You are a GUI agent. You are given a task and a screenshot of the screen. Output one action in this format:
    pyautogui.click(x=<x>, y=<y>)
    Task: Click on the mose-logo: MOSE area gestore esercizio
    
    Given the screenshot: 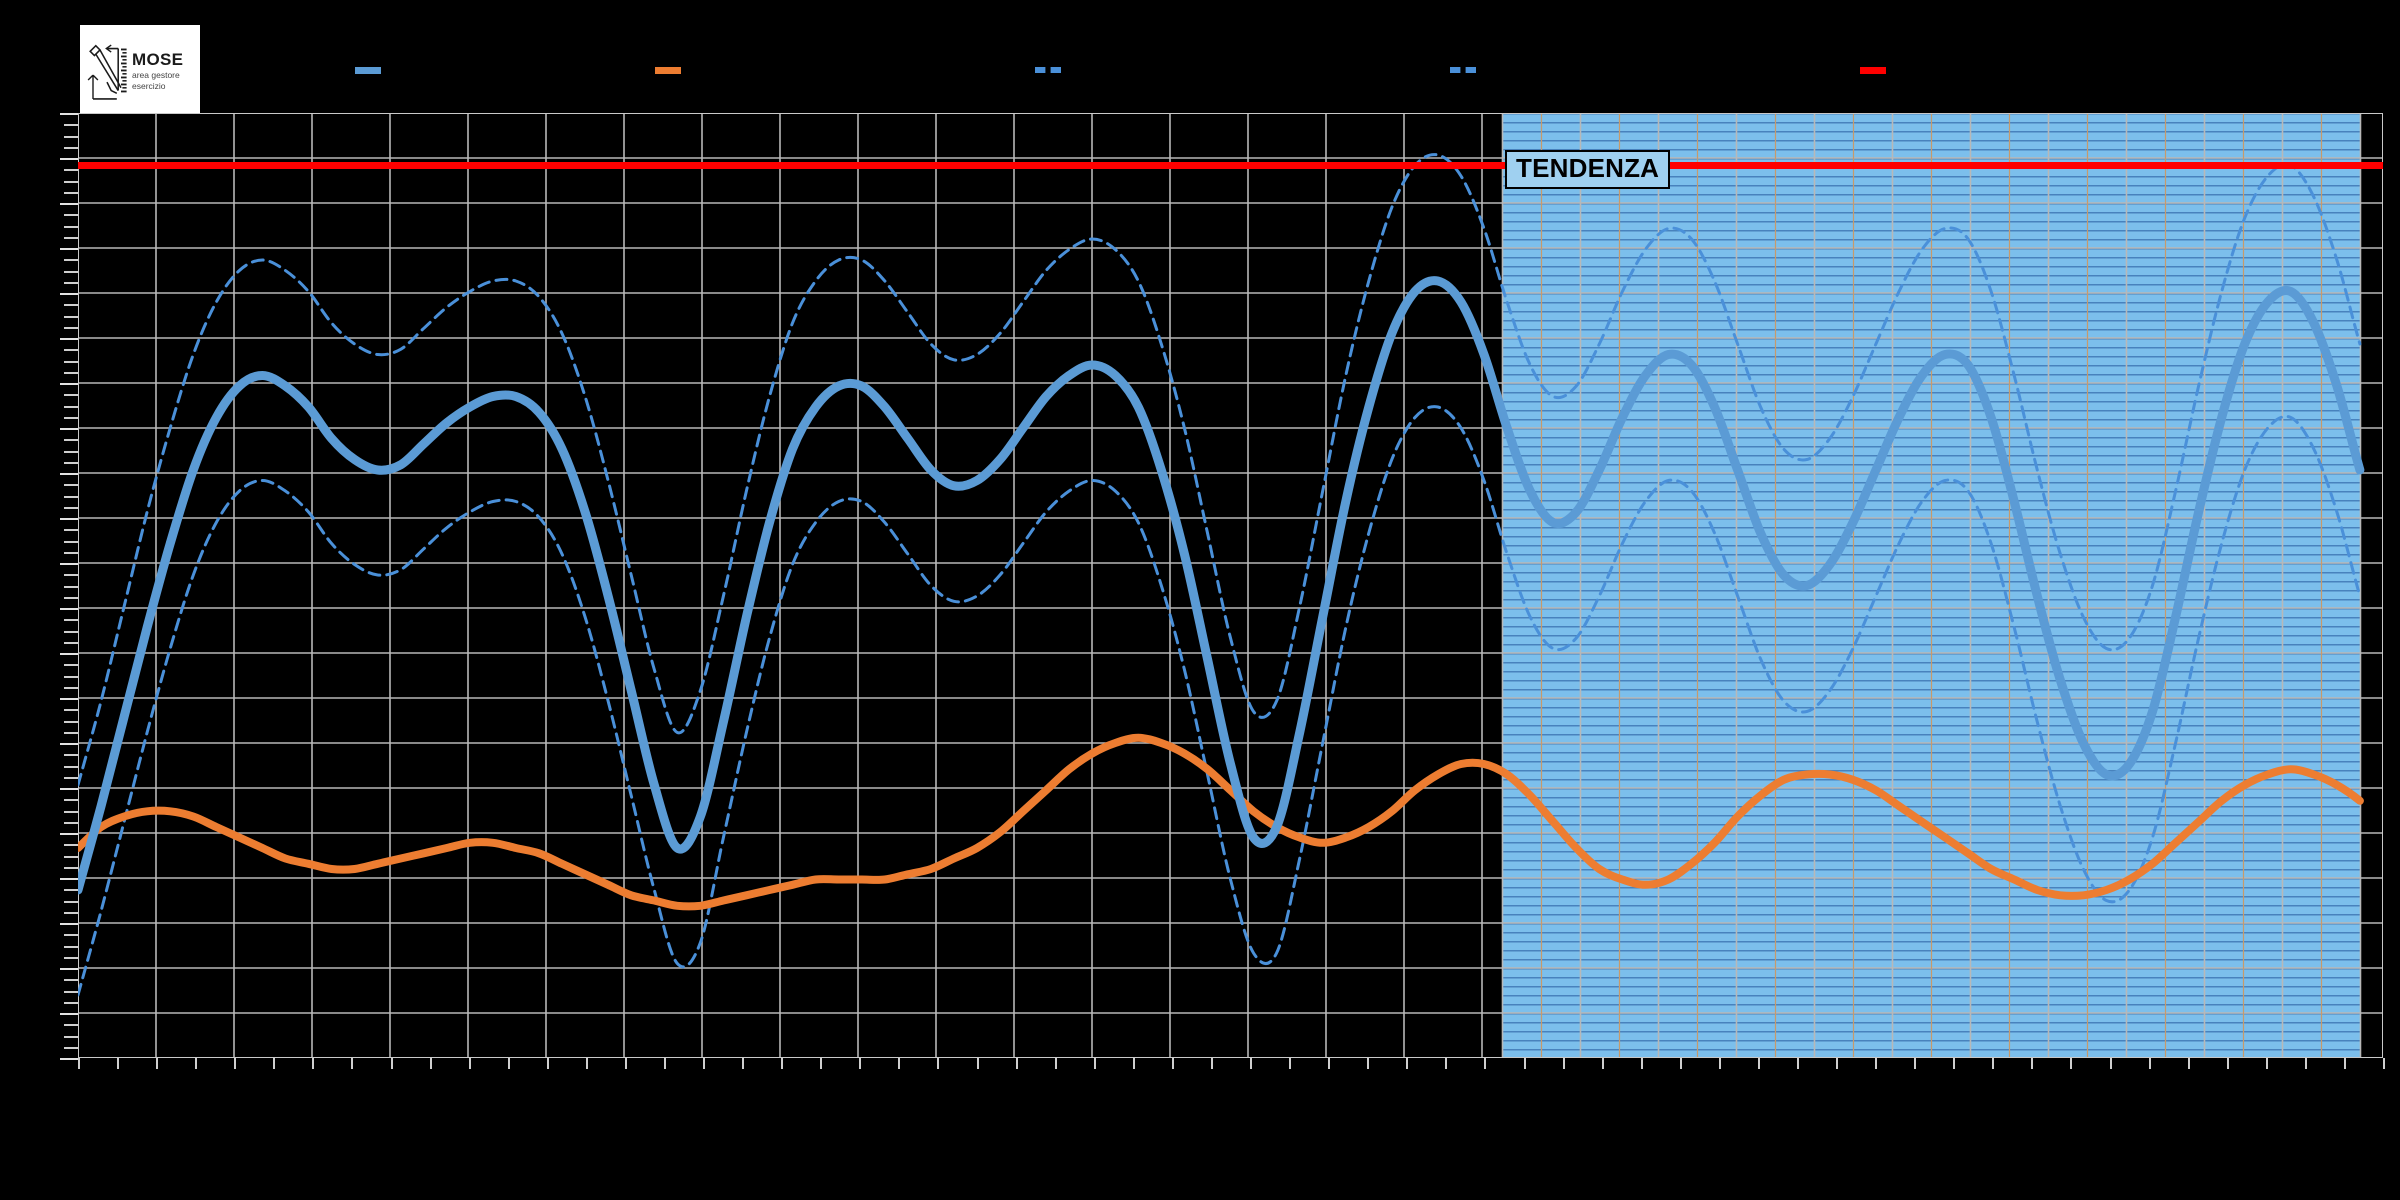 What is the action you would take?
    pyautogui.click(x=140, y=71)
    